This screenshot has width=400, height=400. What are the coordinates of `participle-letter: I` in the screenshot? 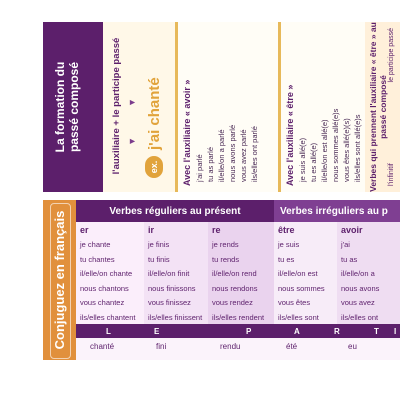 It's located at (395, 331).